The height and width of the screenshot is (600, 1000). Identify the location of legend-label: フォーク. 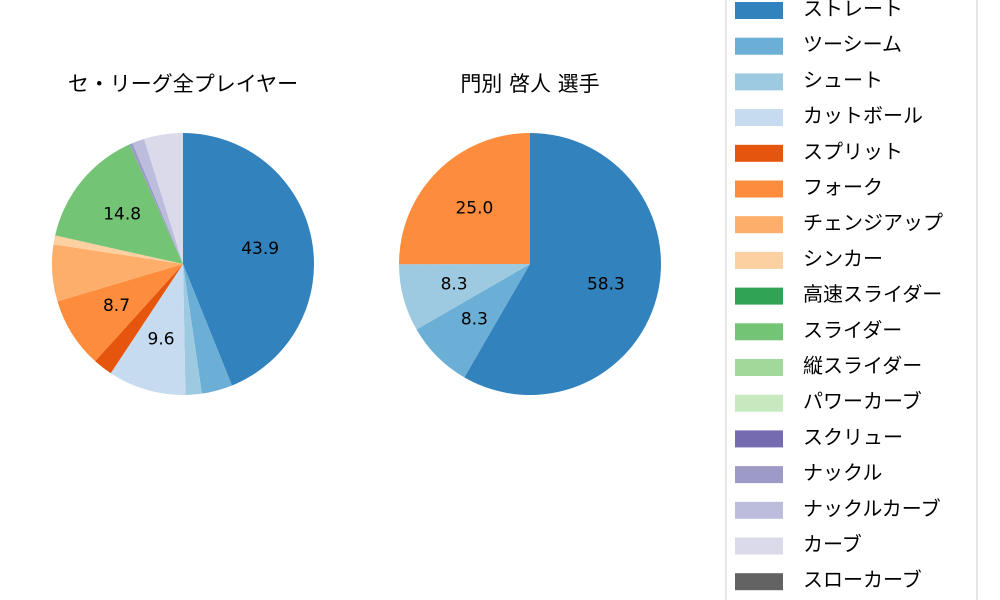
(843, 187).